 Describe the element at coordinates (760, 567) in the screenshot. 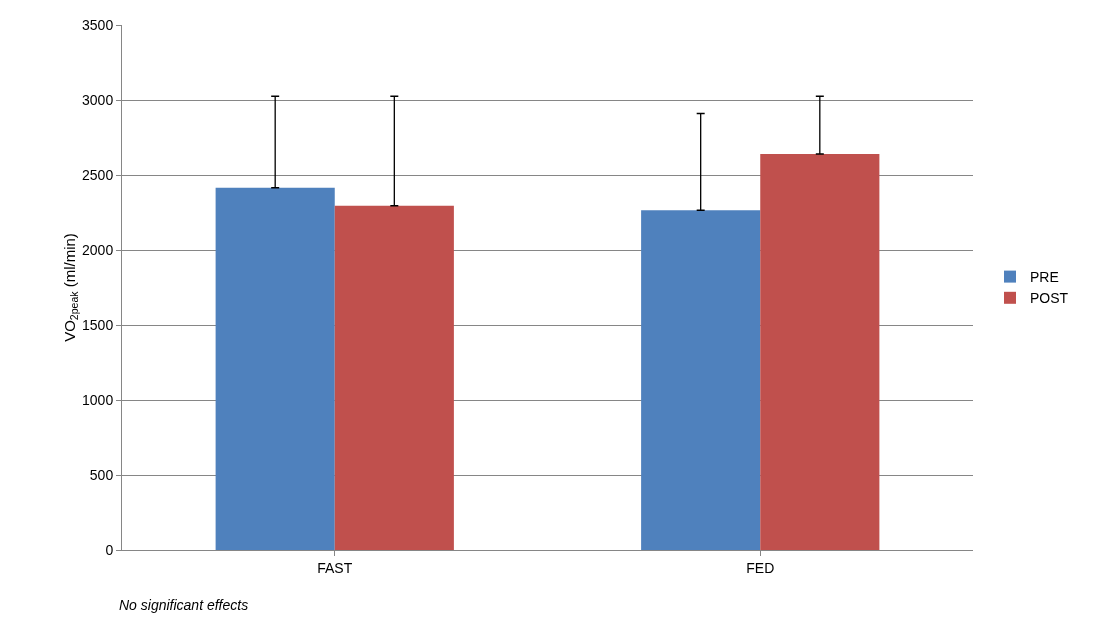

I see `x-tick-label: FED` at that location.